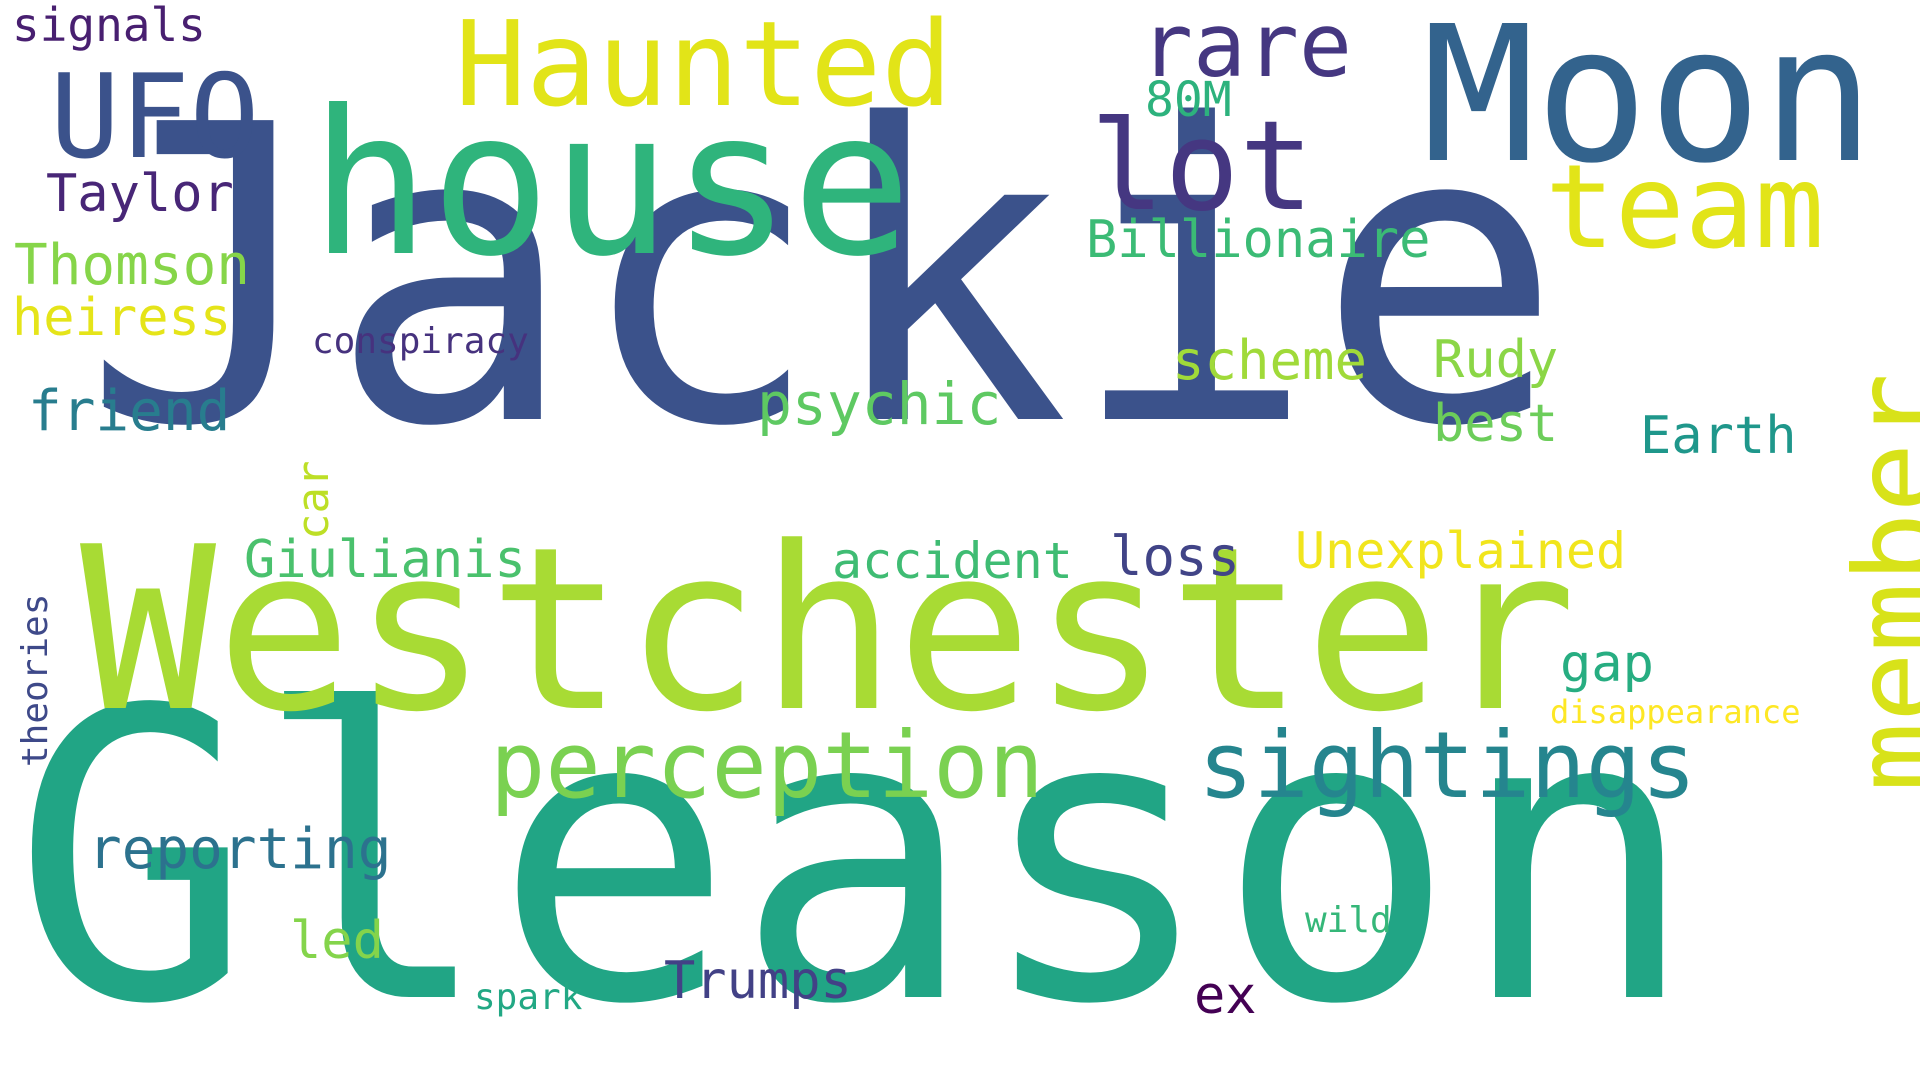 The width and height of the screenshot is (1920, 1080). Describe the element at coordinates (1718, 436) in the screenshot. I see `word-earth: Earth` at that location.